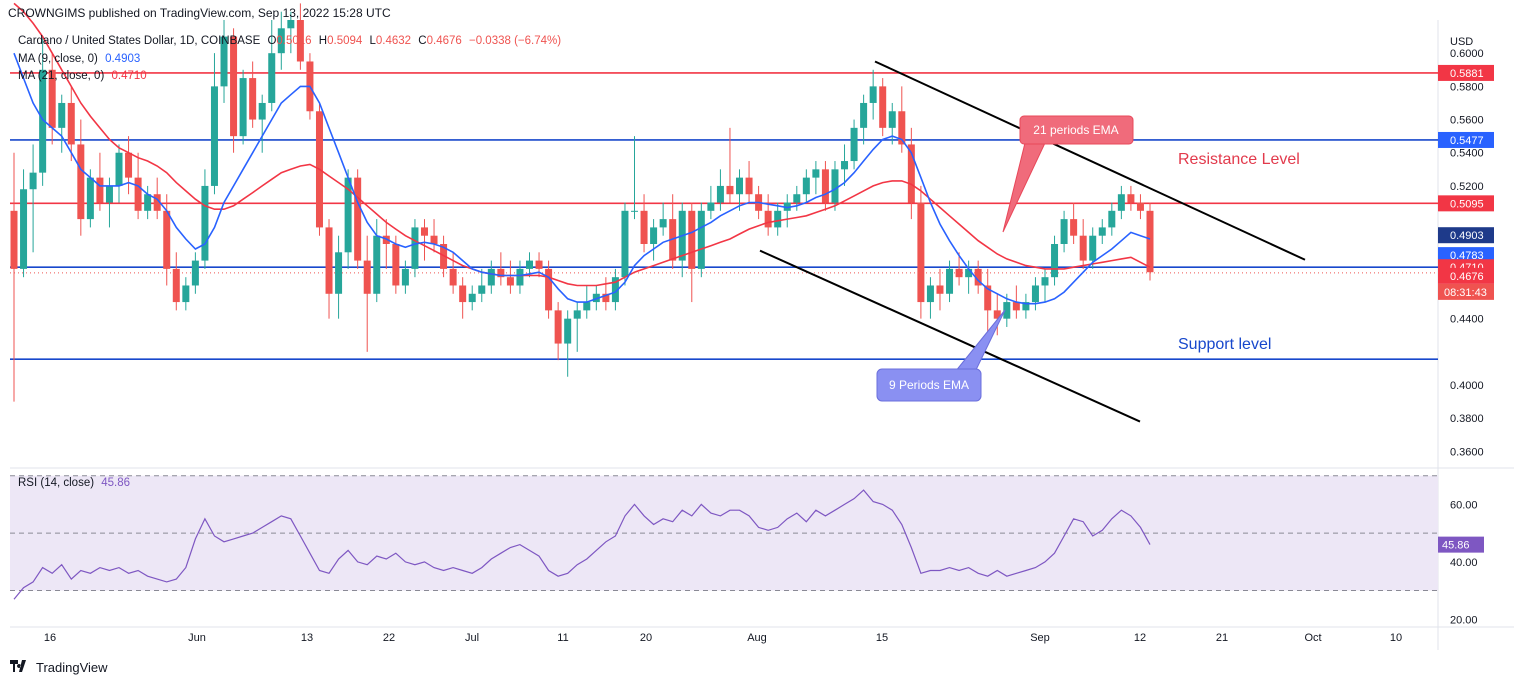 The width and height of the screenshot is (1514, 685). I want to click on ema9-callout-text: 9 Periods EMA, so click(929, 385).